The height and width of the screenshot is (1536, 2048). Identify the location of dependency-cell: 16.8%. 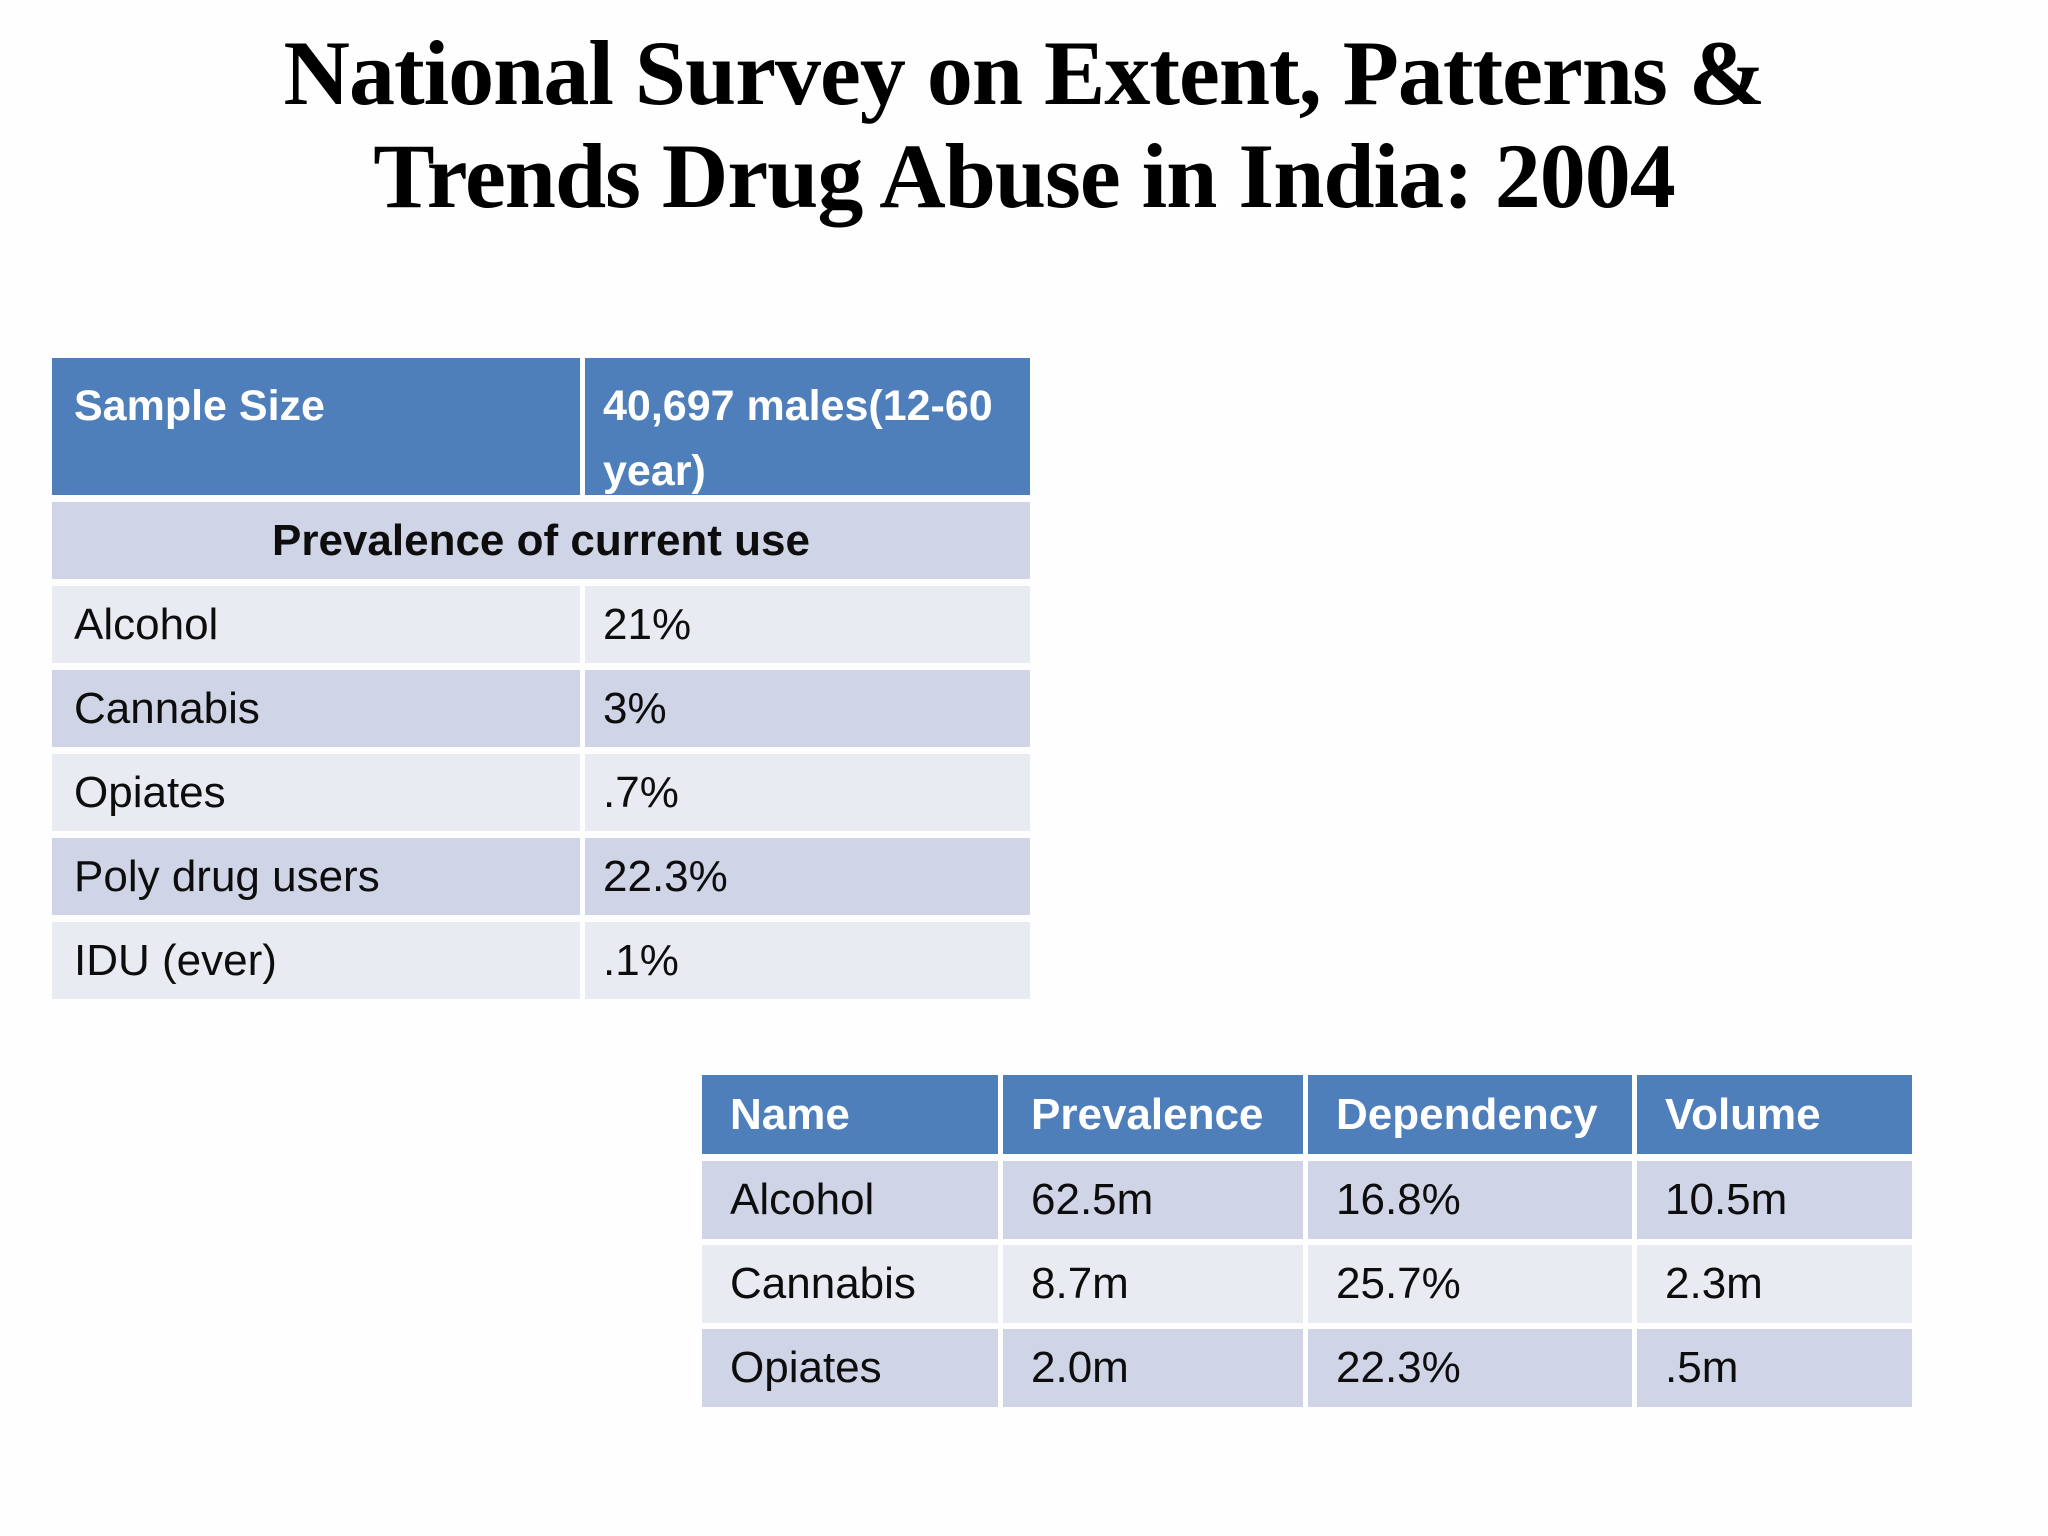
(1470, 1200).